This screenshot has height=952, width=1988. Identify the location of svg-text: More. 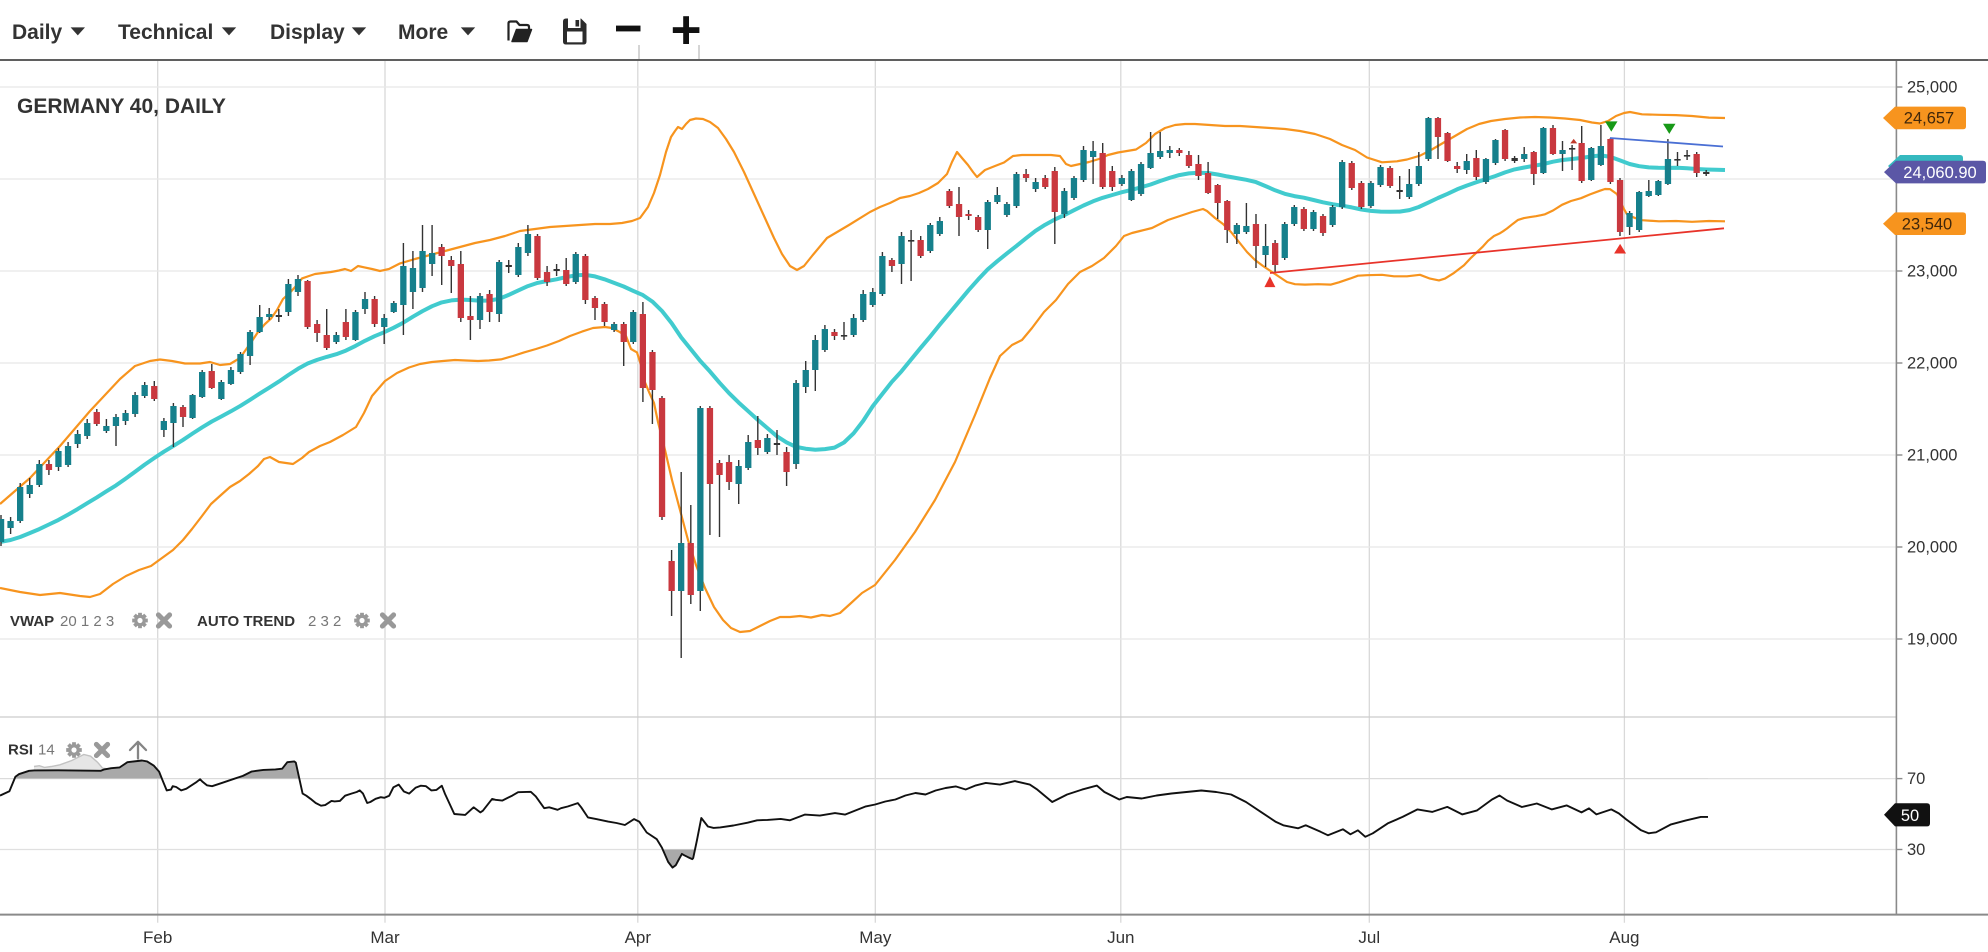
(423, 32).